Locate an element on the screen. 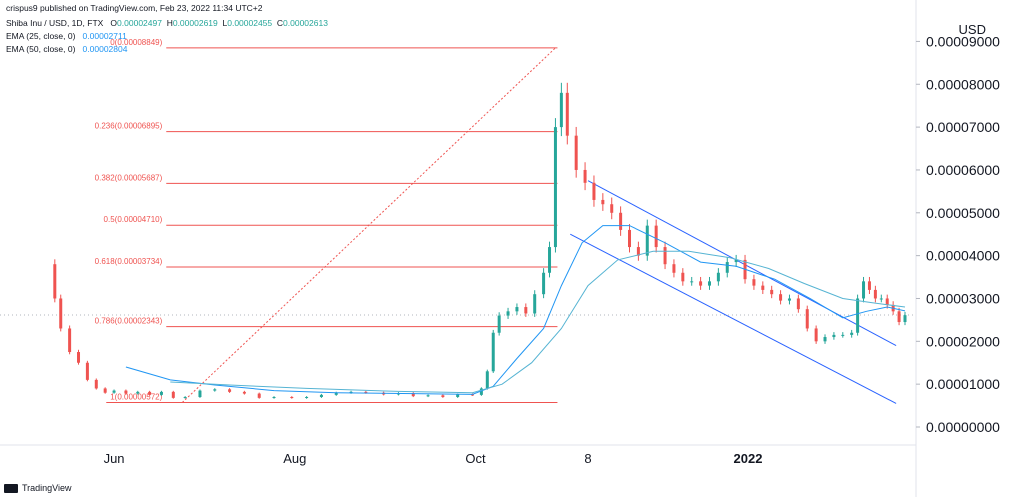 The height and width of the screenshot is (497, 1024). legend-ema50-row: EMA (50, close, 0) 0.00002804 is located at coordinates (66, 49).